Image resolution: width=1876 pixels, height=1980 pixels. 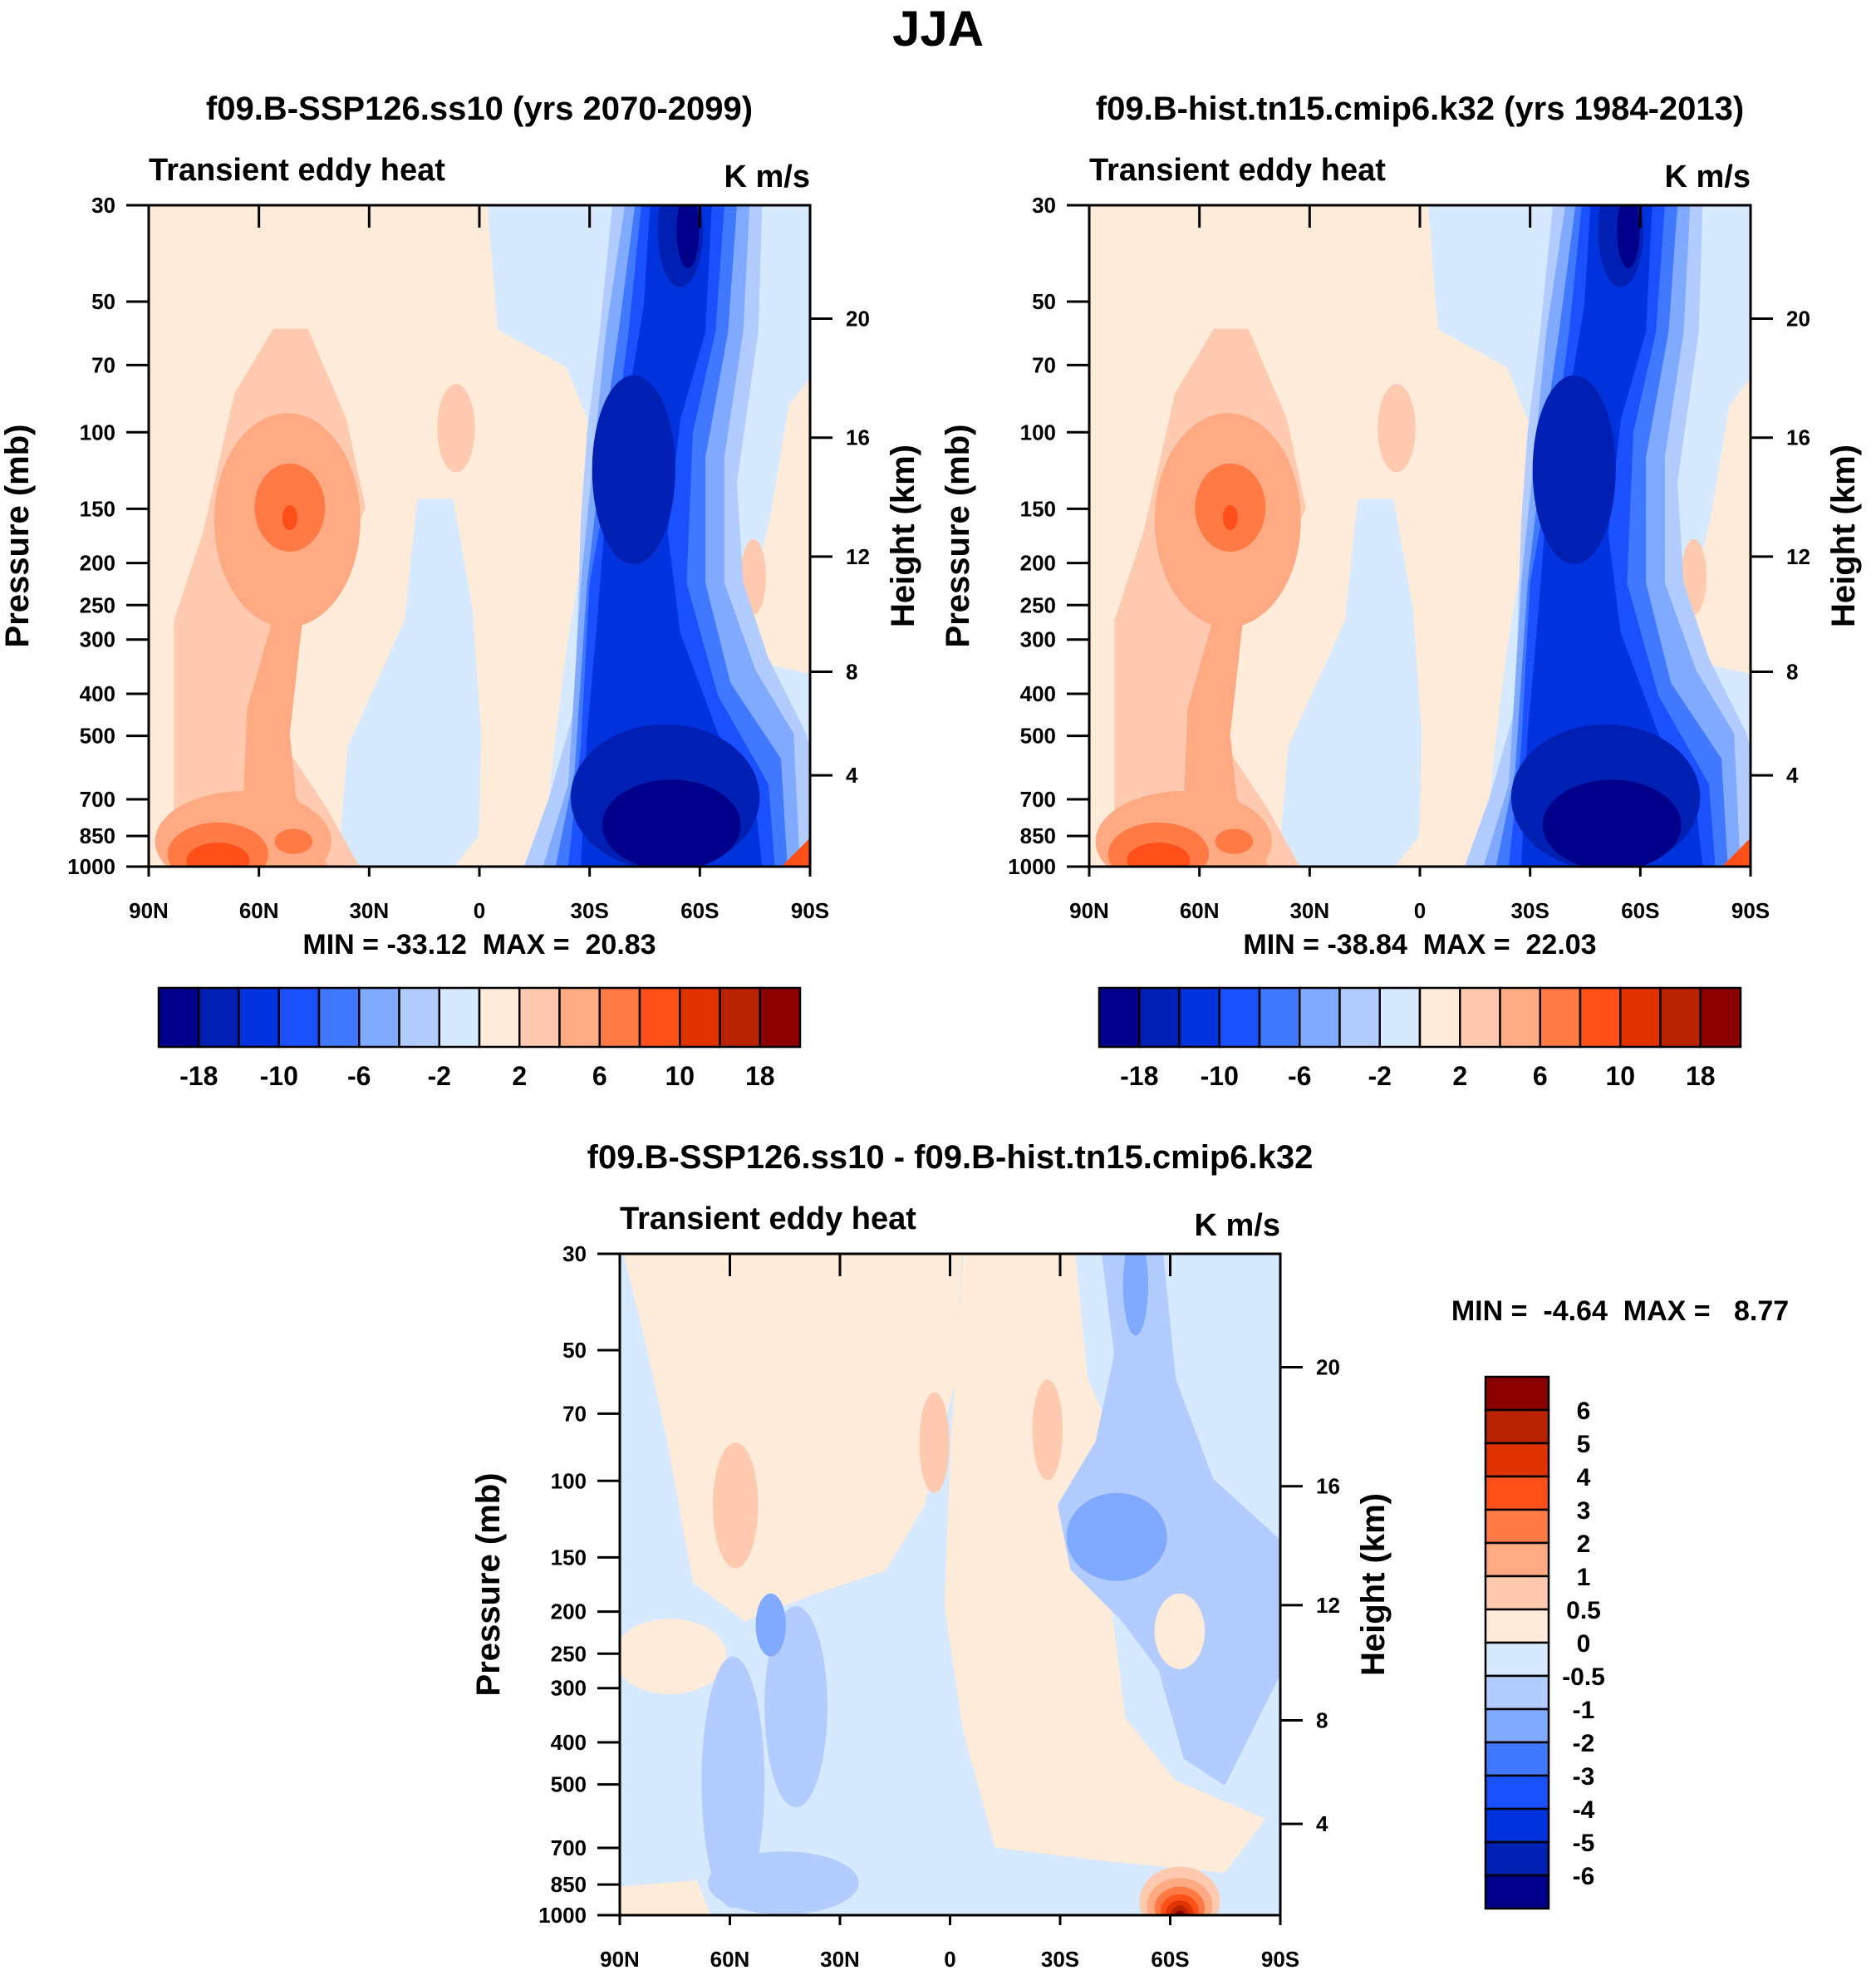 I want to click on x-tick-label: 0, so click(x=1420, y=910).